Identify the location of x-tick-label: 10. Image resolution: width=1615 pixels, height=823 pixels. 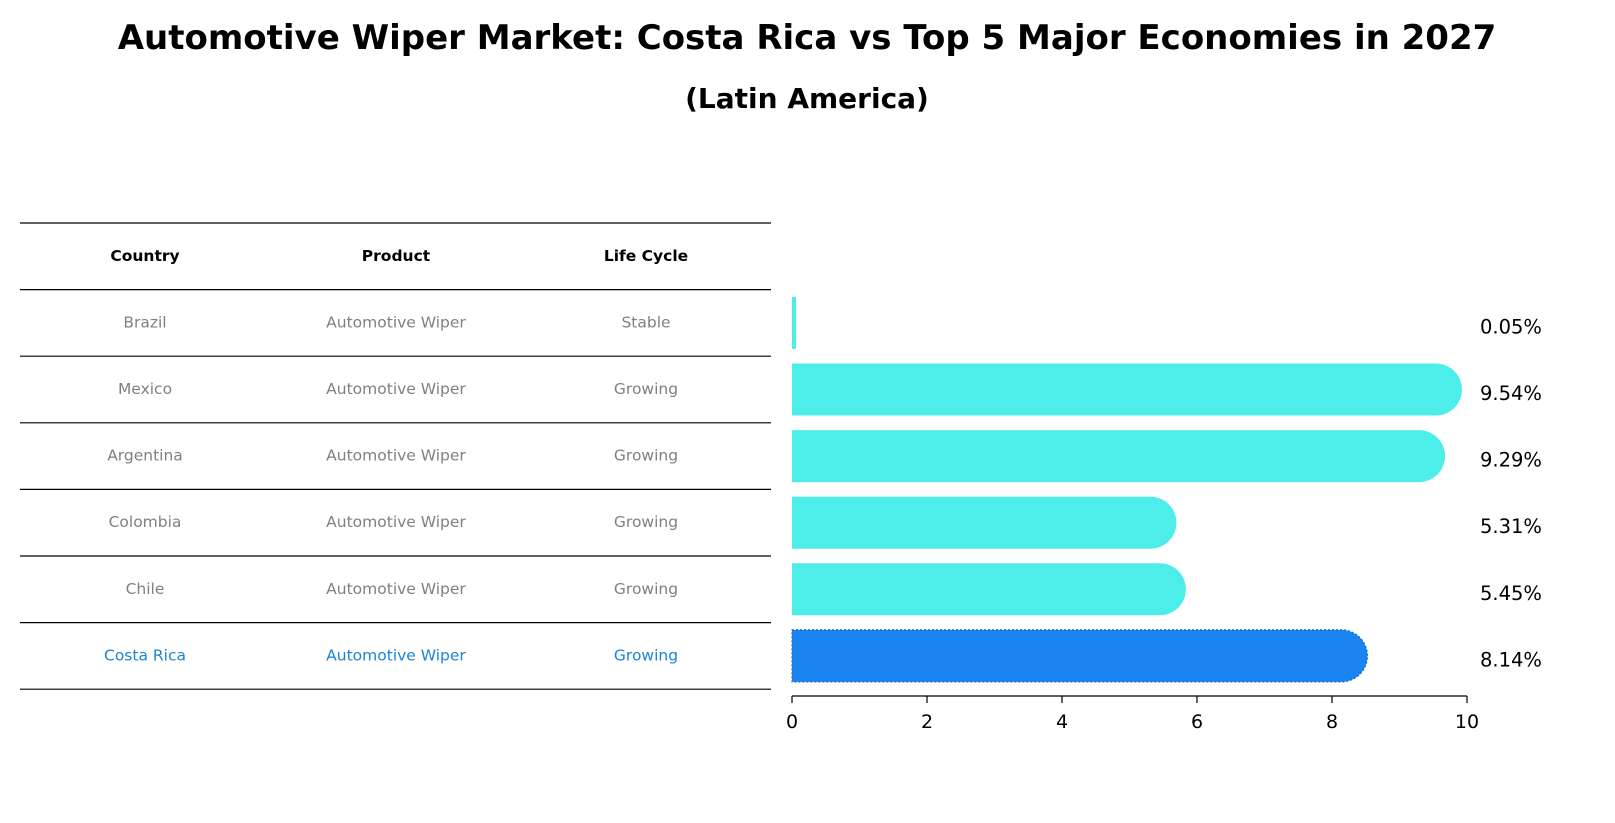
(1467, 722).